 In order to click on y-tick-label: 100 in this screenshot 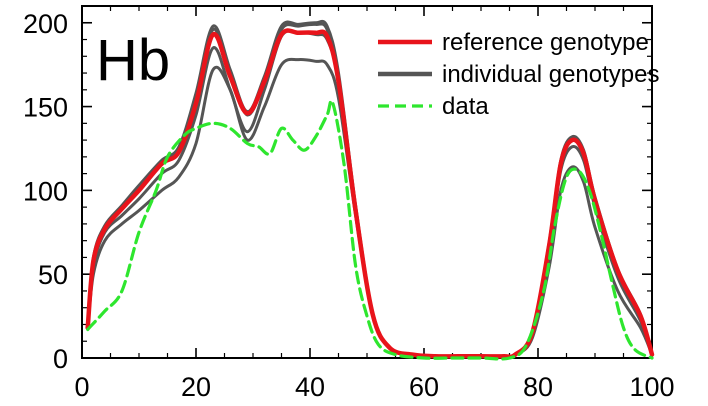, I will do `click(45, 191)`.